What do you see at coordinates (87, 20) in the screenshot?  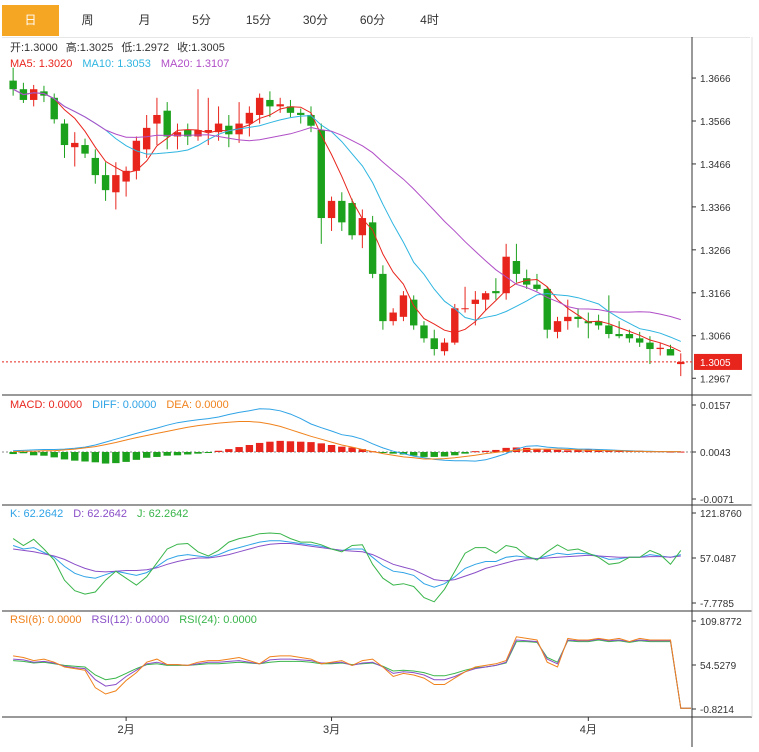 I see `tab-week: 周` at bounding box center [87, 20].